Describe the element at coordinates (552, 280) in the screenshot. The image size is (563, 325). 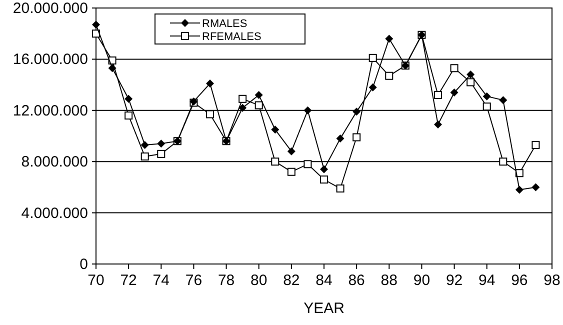
I see `x-tick-label: 98` at that location.